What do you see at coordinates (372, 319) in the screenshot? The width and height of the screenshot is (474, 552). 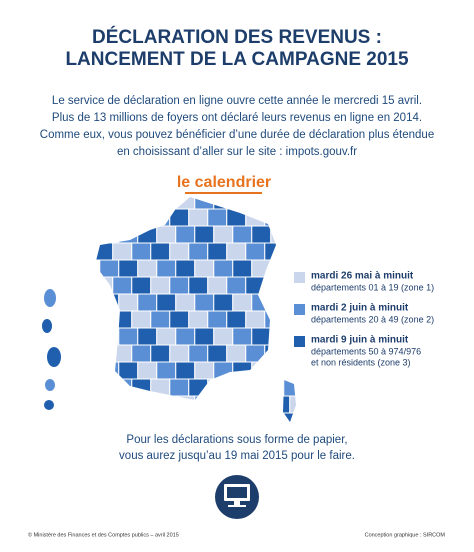 I see `legend-detail: départements 20 à 49 (zone 2)` at bounding box center [372, 319].